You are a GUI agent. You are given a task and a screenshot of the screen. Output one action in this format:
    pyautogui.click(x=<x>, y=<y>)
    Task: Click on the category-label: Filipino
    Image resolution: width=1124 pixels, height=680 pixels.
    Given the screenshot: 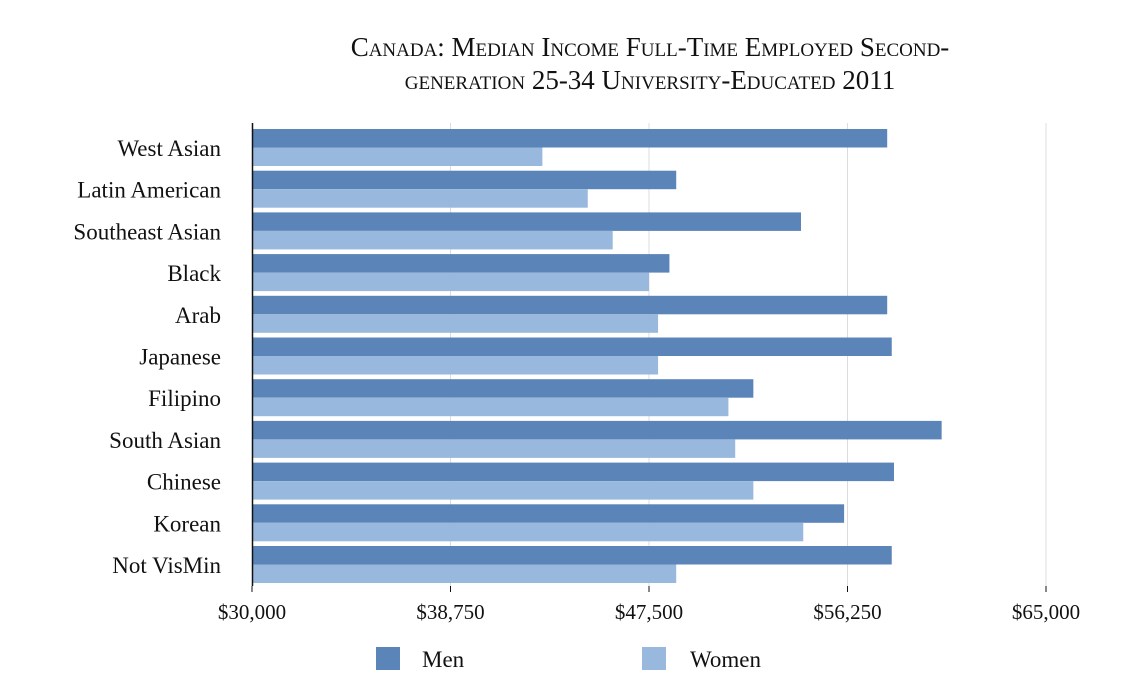 What is the action you would take?
    pyautogui.click(x=184, y=398)
    